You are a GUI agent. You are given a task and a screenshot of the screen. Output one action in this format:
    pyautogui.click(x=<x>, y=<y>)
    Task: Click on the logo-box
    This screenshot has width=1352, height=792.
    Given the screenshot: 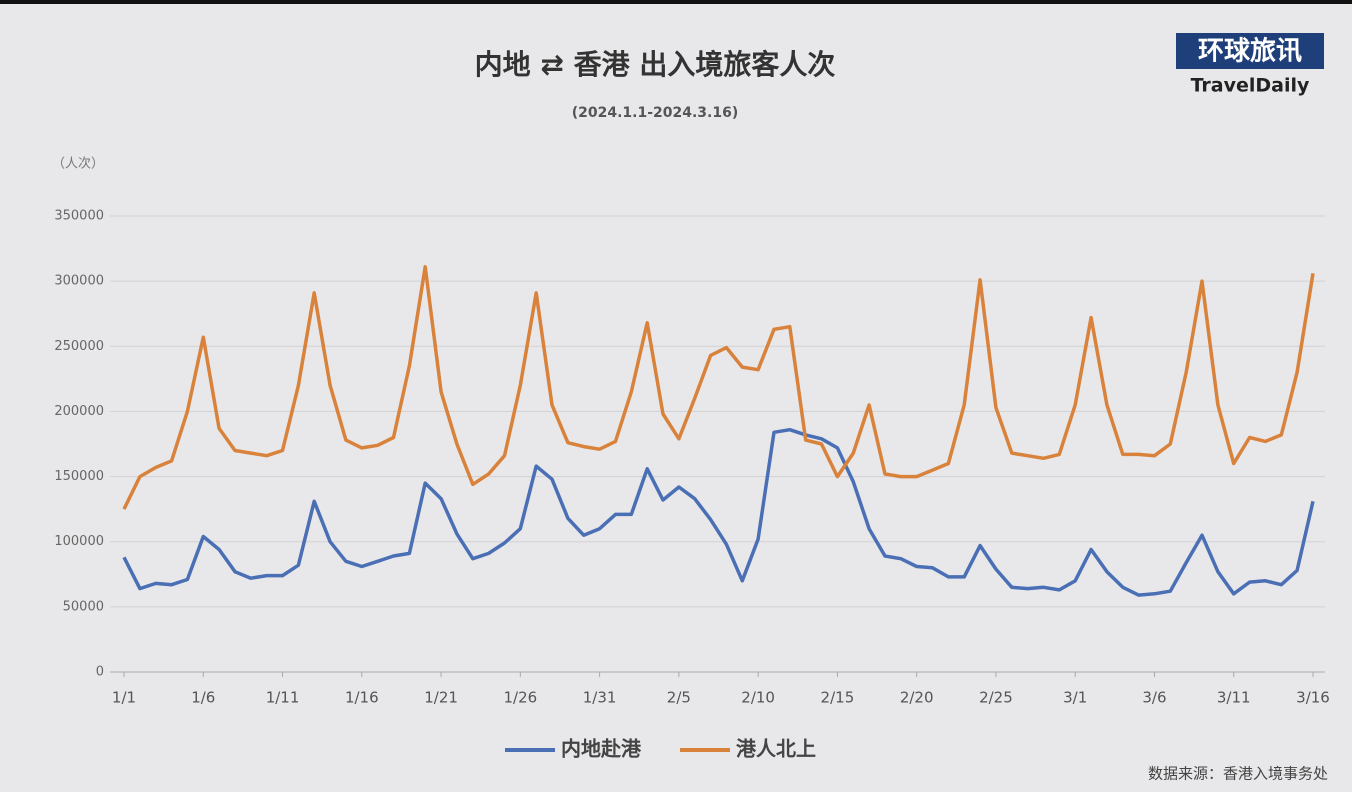 What is the action you would take?
    pyautogui.click(x=1250, y=51)
    